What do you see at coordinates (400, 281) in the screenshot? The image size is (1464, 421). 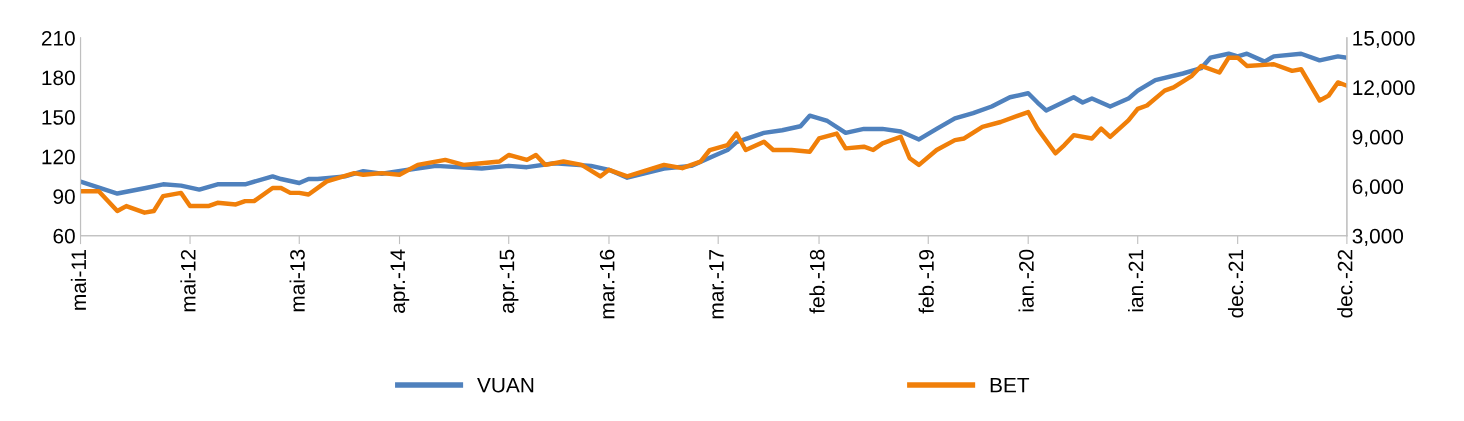 I see `x-tick-label: apr.-14` at bounding box center [400, 281].